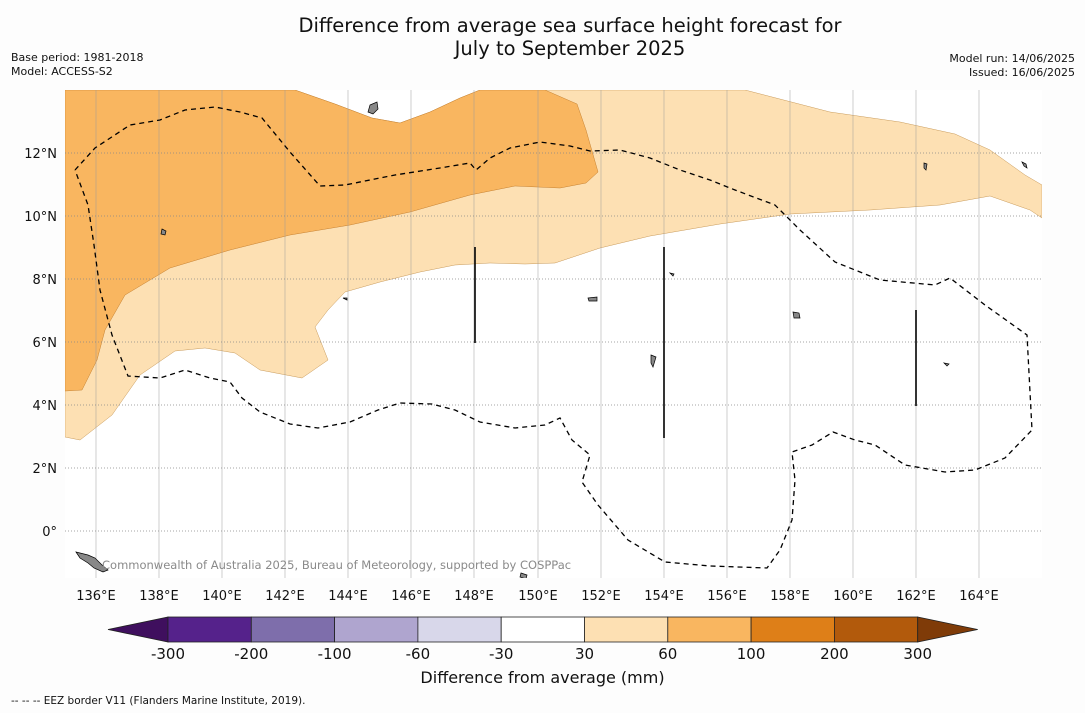 This screenshot has width=1085, height=713. Describe the element at coordinates (138, 629) in the screenshot. I see `colorbar-extend-low` at that location.